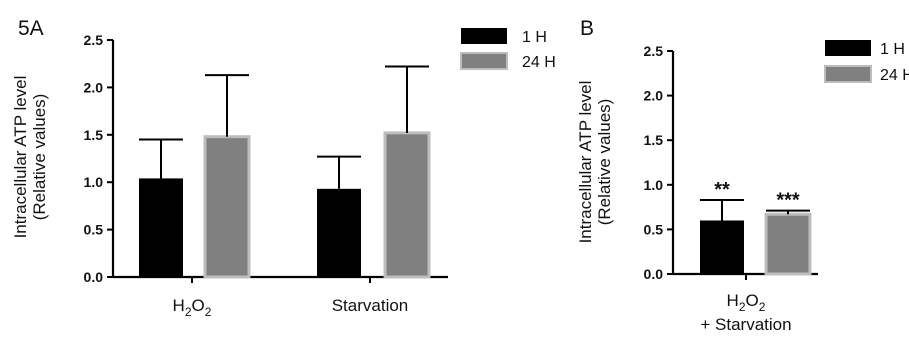 Image resolution: width=909 pixels, height=337 pixels. Describe the element at coordinates (539, 62) in the screenshot. I see `legend-a-label-24h: 24 H` at that location.